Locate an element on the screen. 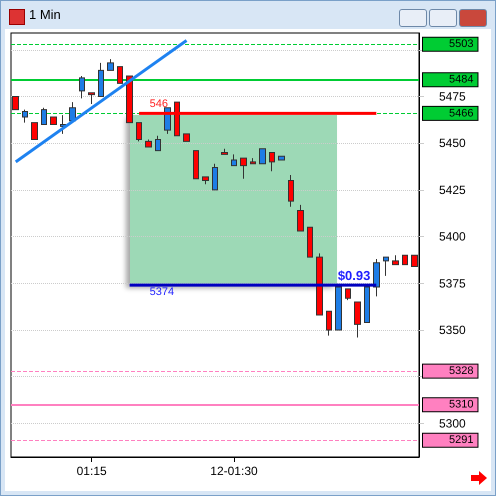 This screenshot has height=496, width=496. x-tick-label: 12-01:30 is located at coordinates (234, 471).